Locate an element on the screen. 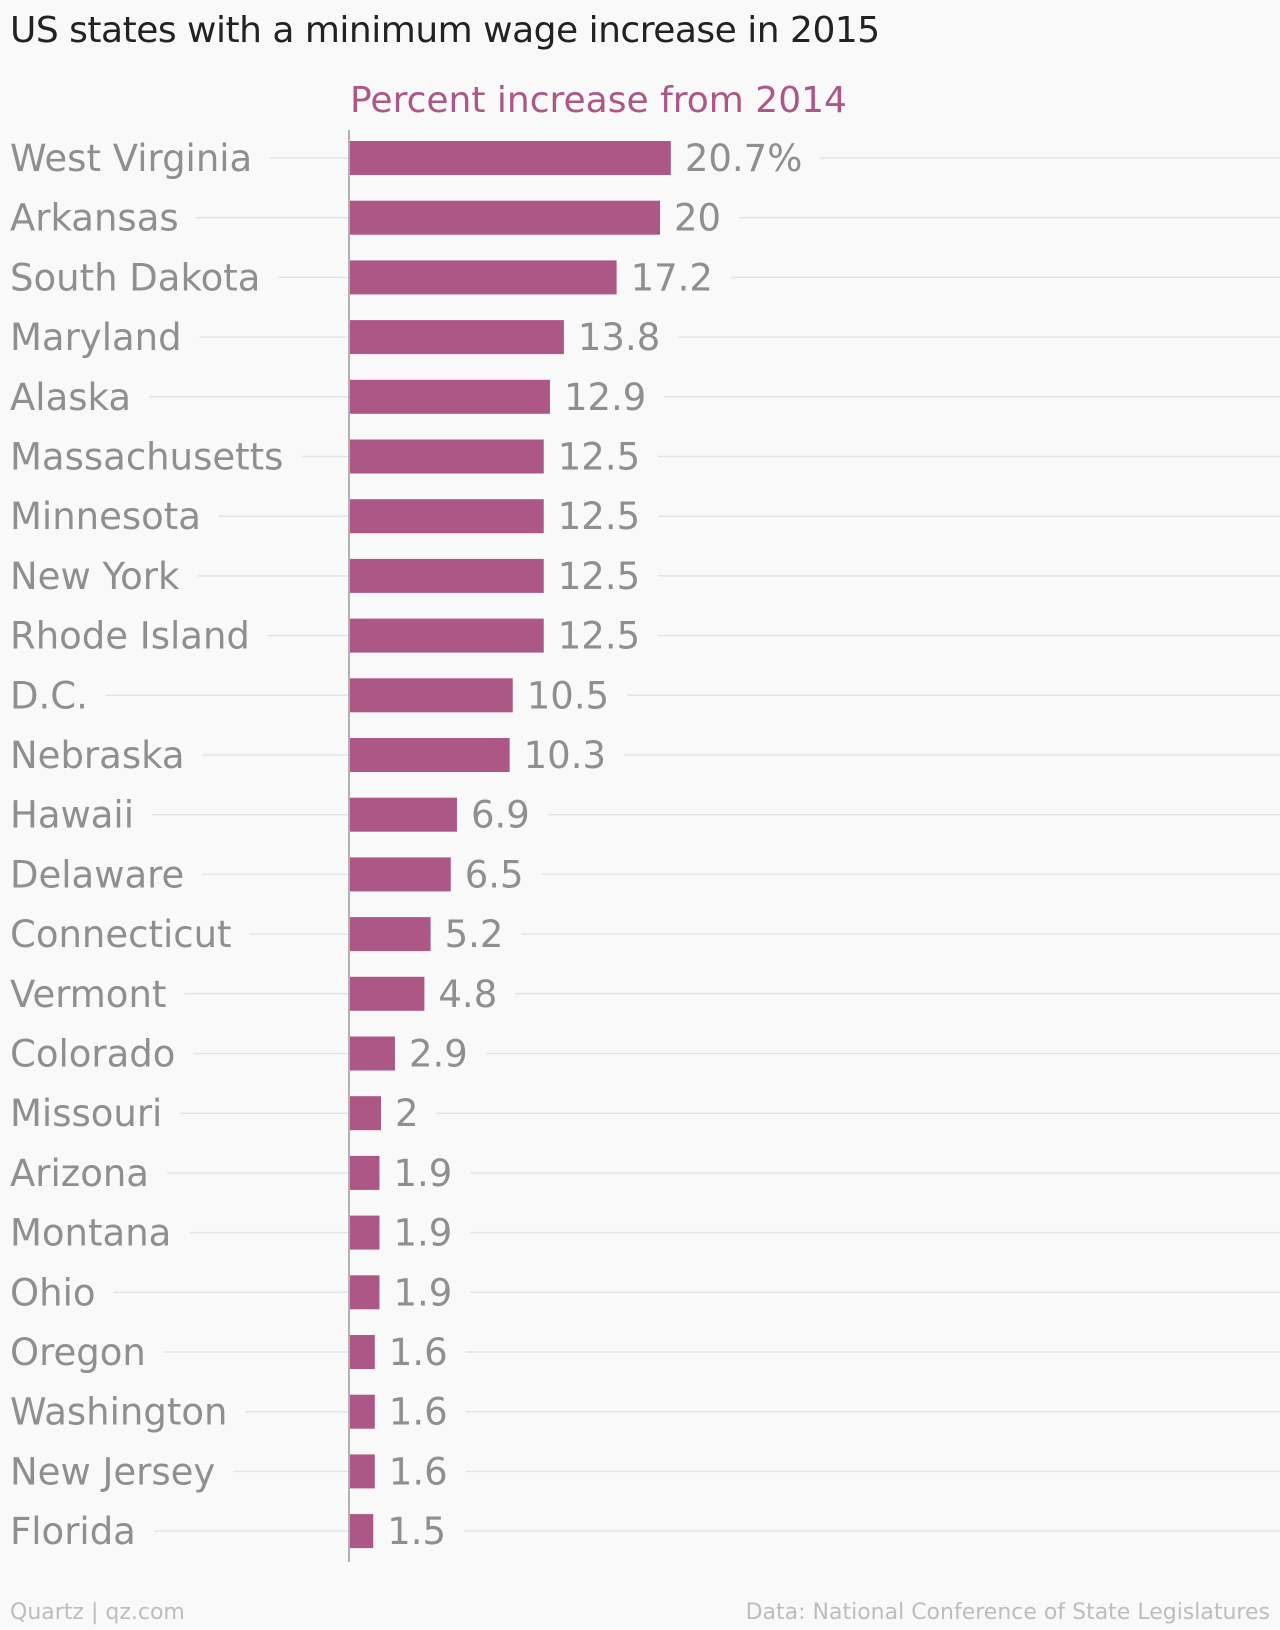 This screenshot has height=1630, width=1280. category-label: Arizona is located at coordinates (79, 1173).